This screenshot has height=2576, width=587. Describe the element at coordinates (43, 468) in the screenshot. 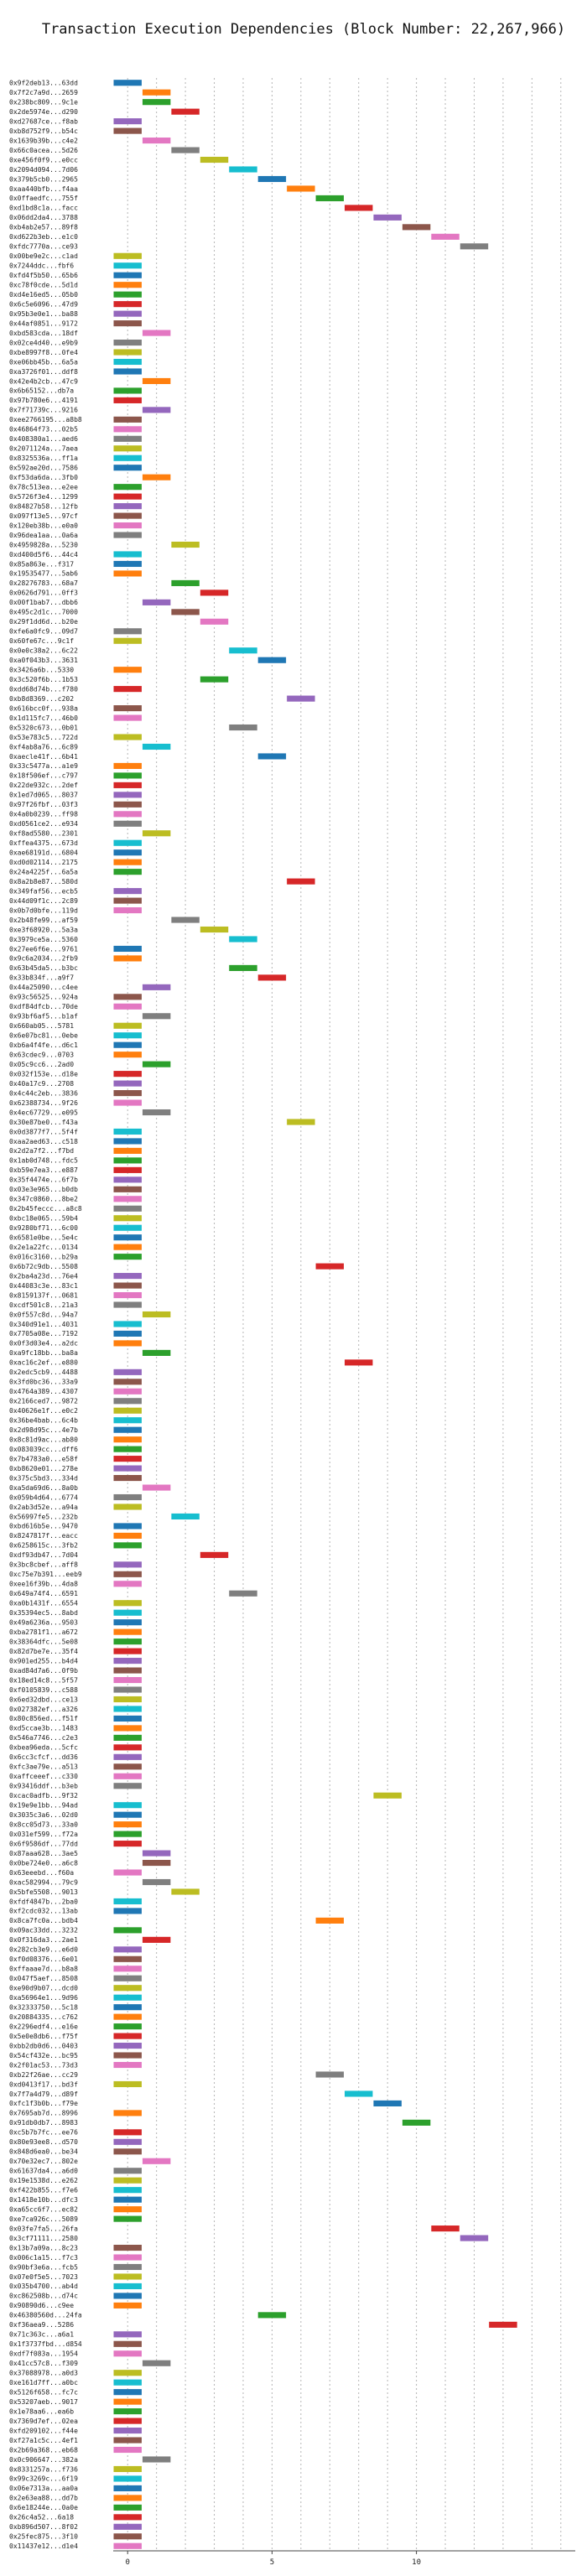

I see `y-tick-label: 0x592ae20d...7586` at that location.